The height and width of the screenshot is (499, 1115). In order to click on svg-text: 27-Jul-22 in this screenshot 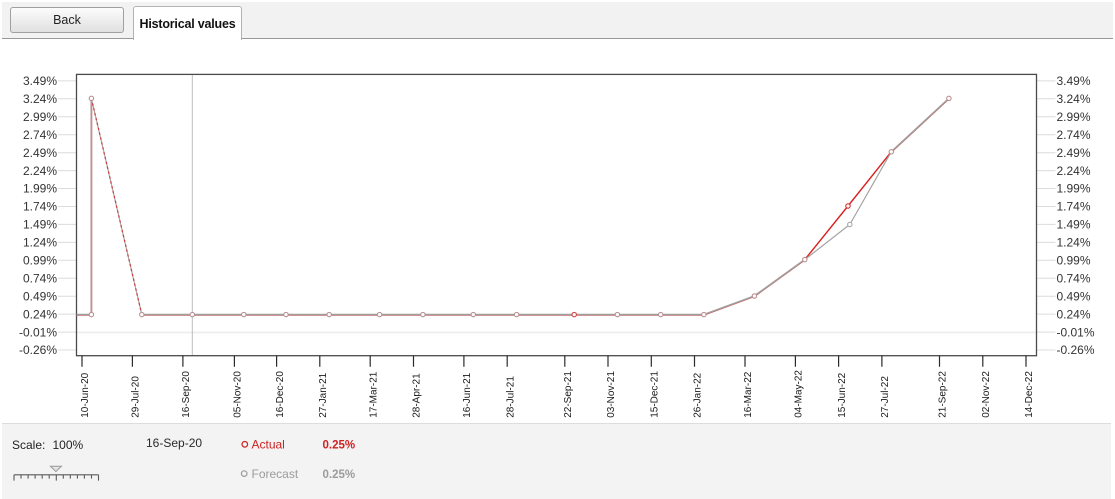, I will do `click(885, 397)`.